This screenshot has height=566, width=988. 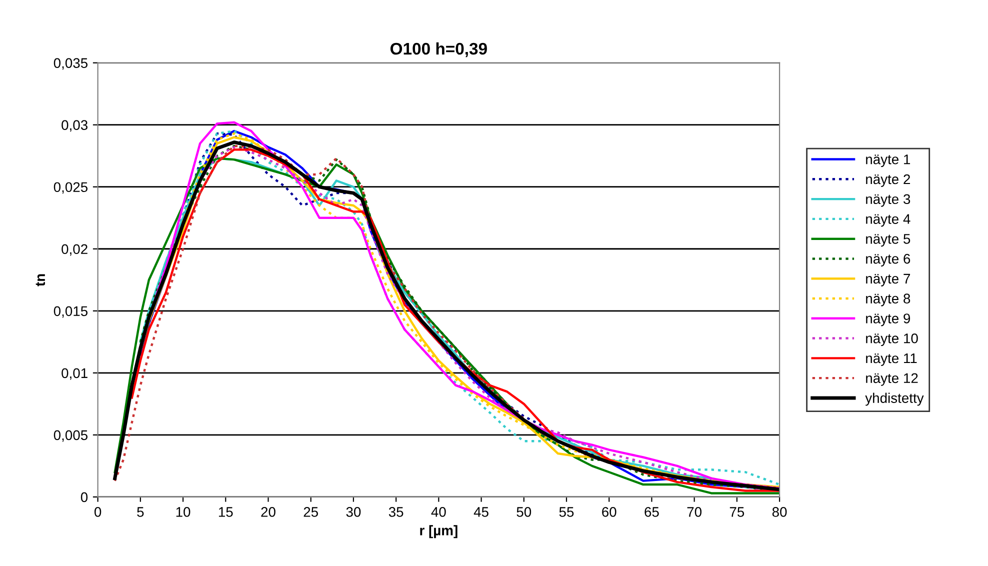 What do you see at coordinates (892, 379) in the screenshot?
I see `legend-label: näyte 12` at bounding box center [892, 379].